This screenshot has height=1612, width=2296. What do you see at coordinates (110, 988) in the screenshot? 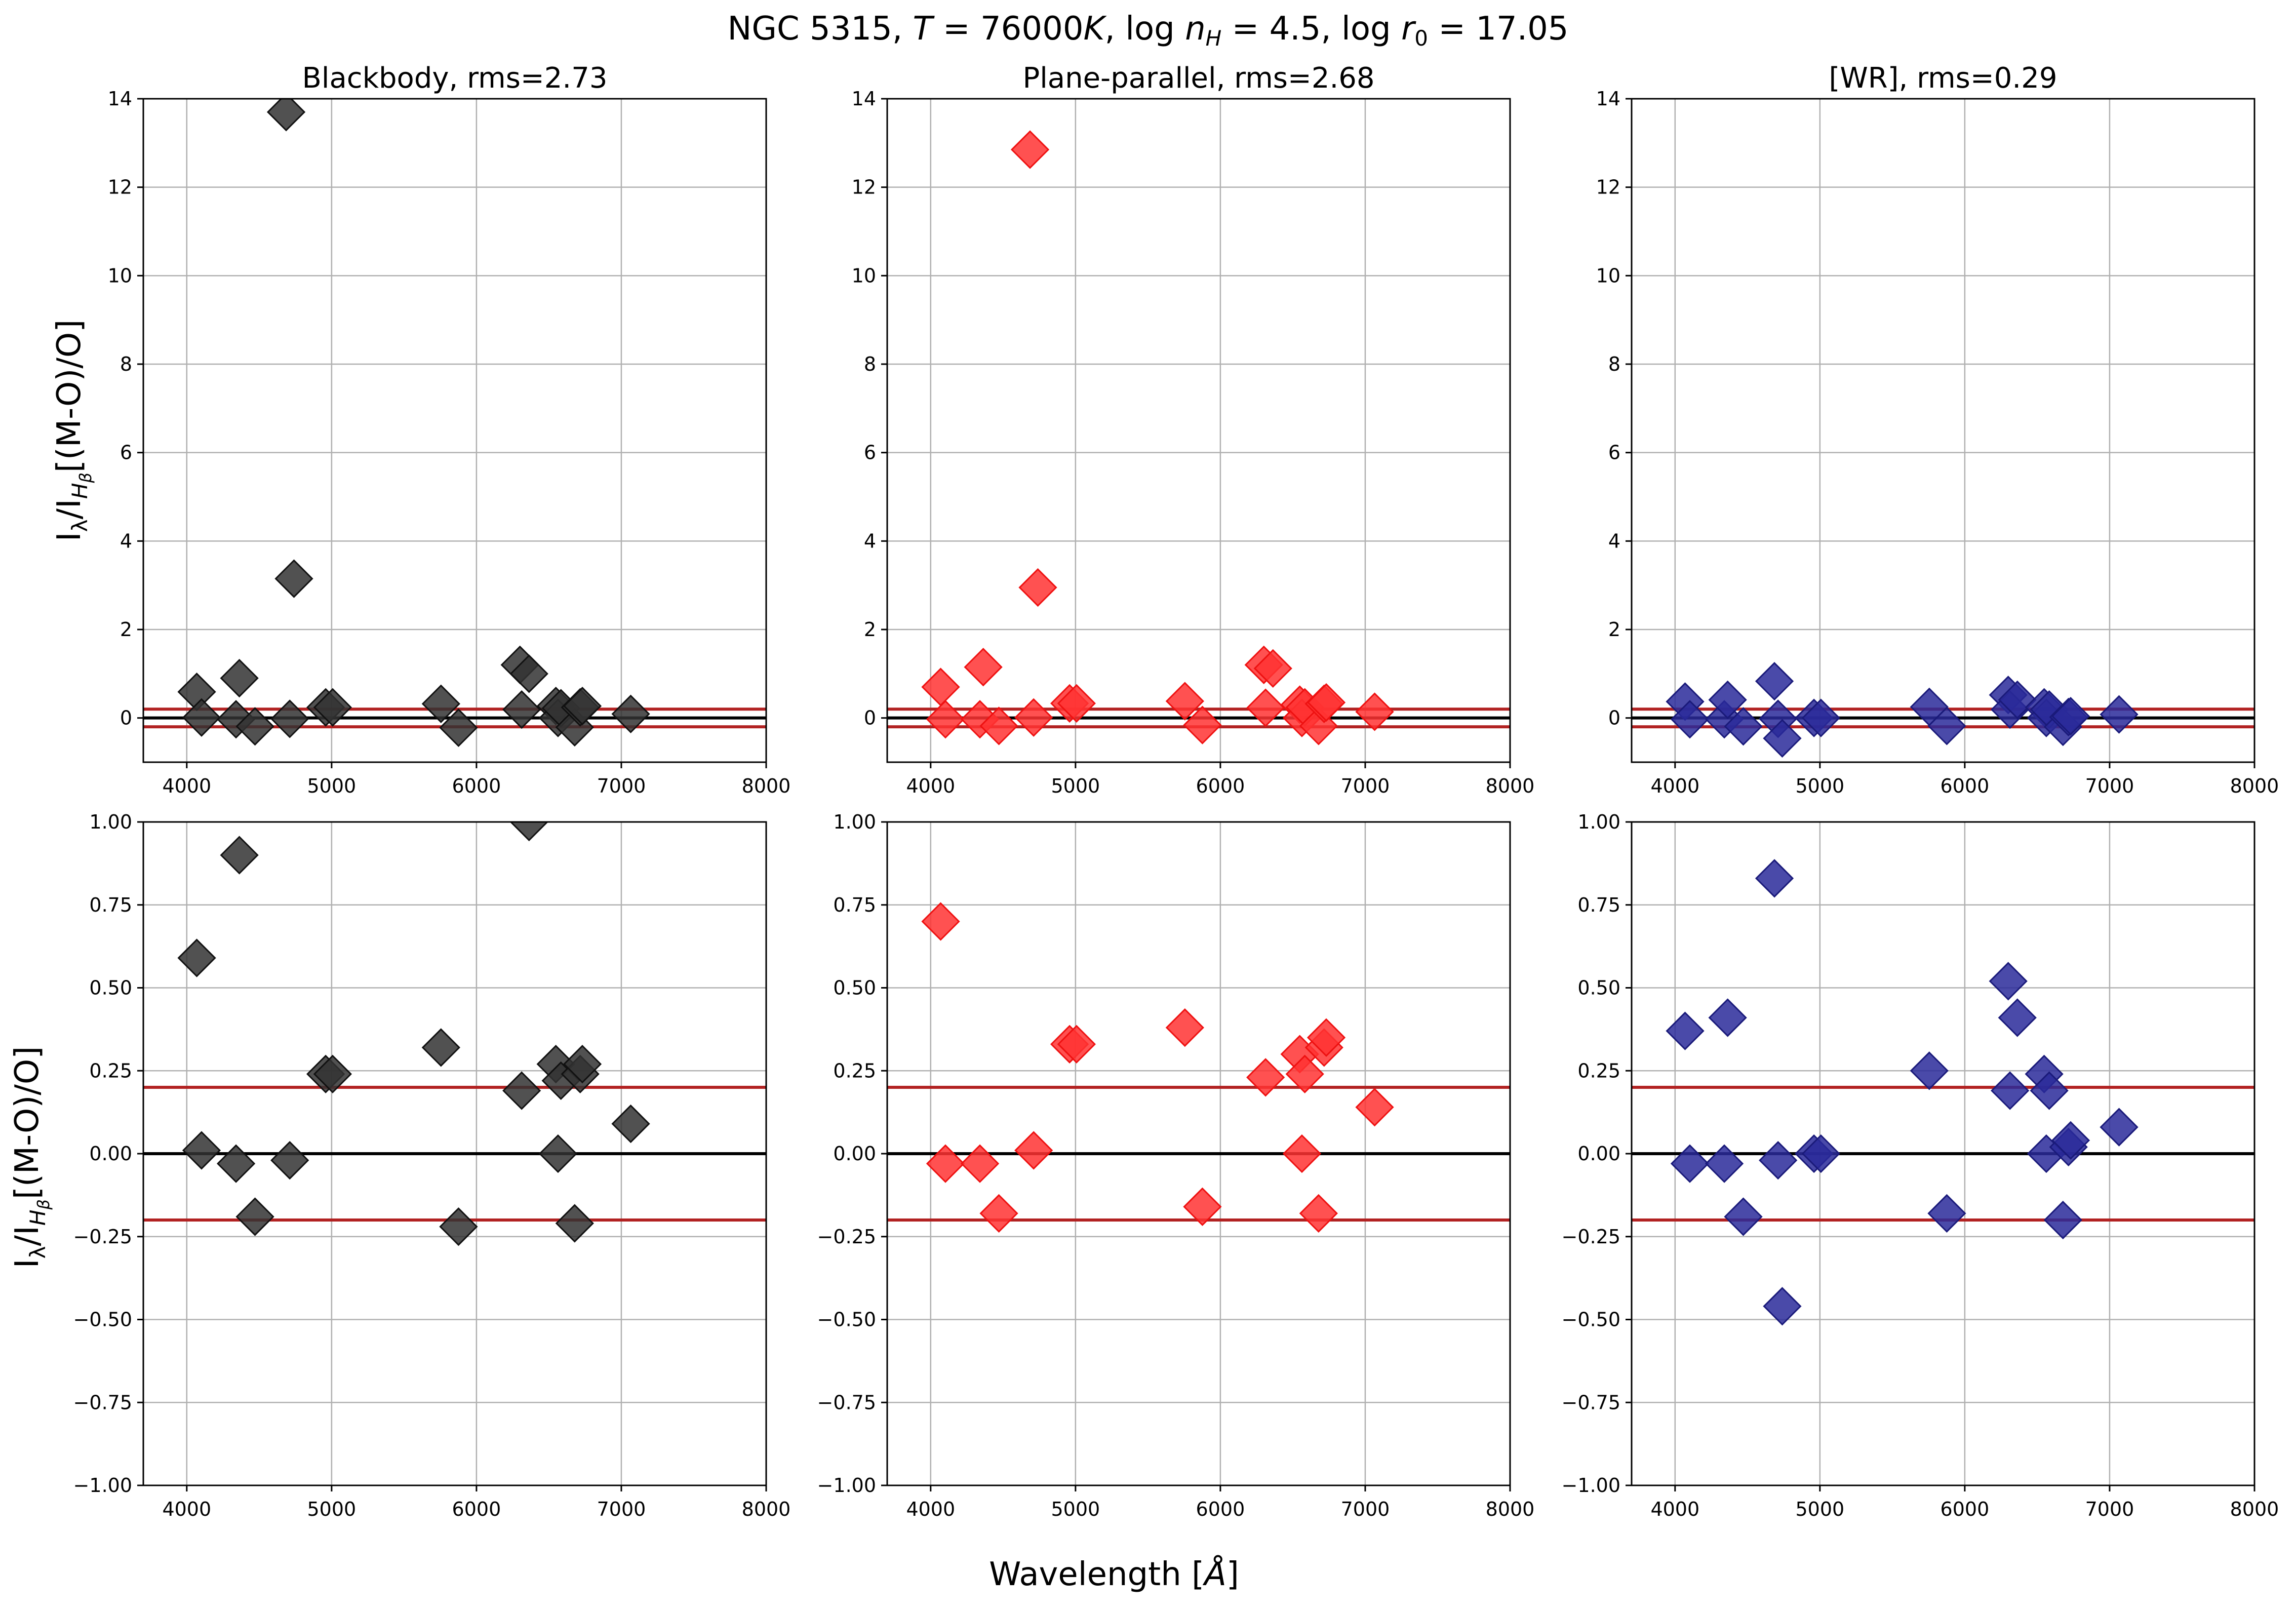
I see `y-tick-label: 0.50` at bounding box center [110, 988].